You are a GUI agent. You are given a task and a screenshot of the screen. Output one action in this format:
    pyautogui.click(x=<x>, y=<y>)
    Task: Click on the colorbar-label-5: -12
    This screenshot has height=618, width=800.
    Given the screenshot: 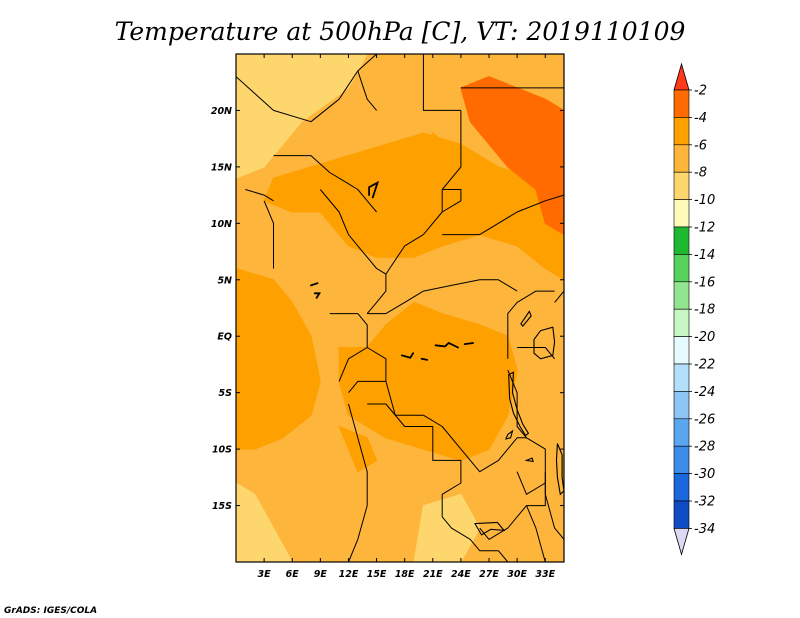 What is the action you would take?
    pyautogui.click(x=704, y=228)
    